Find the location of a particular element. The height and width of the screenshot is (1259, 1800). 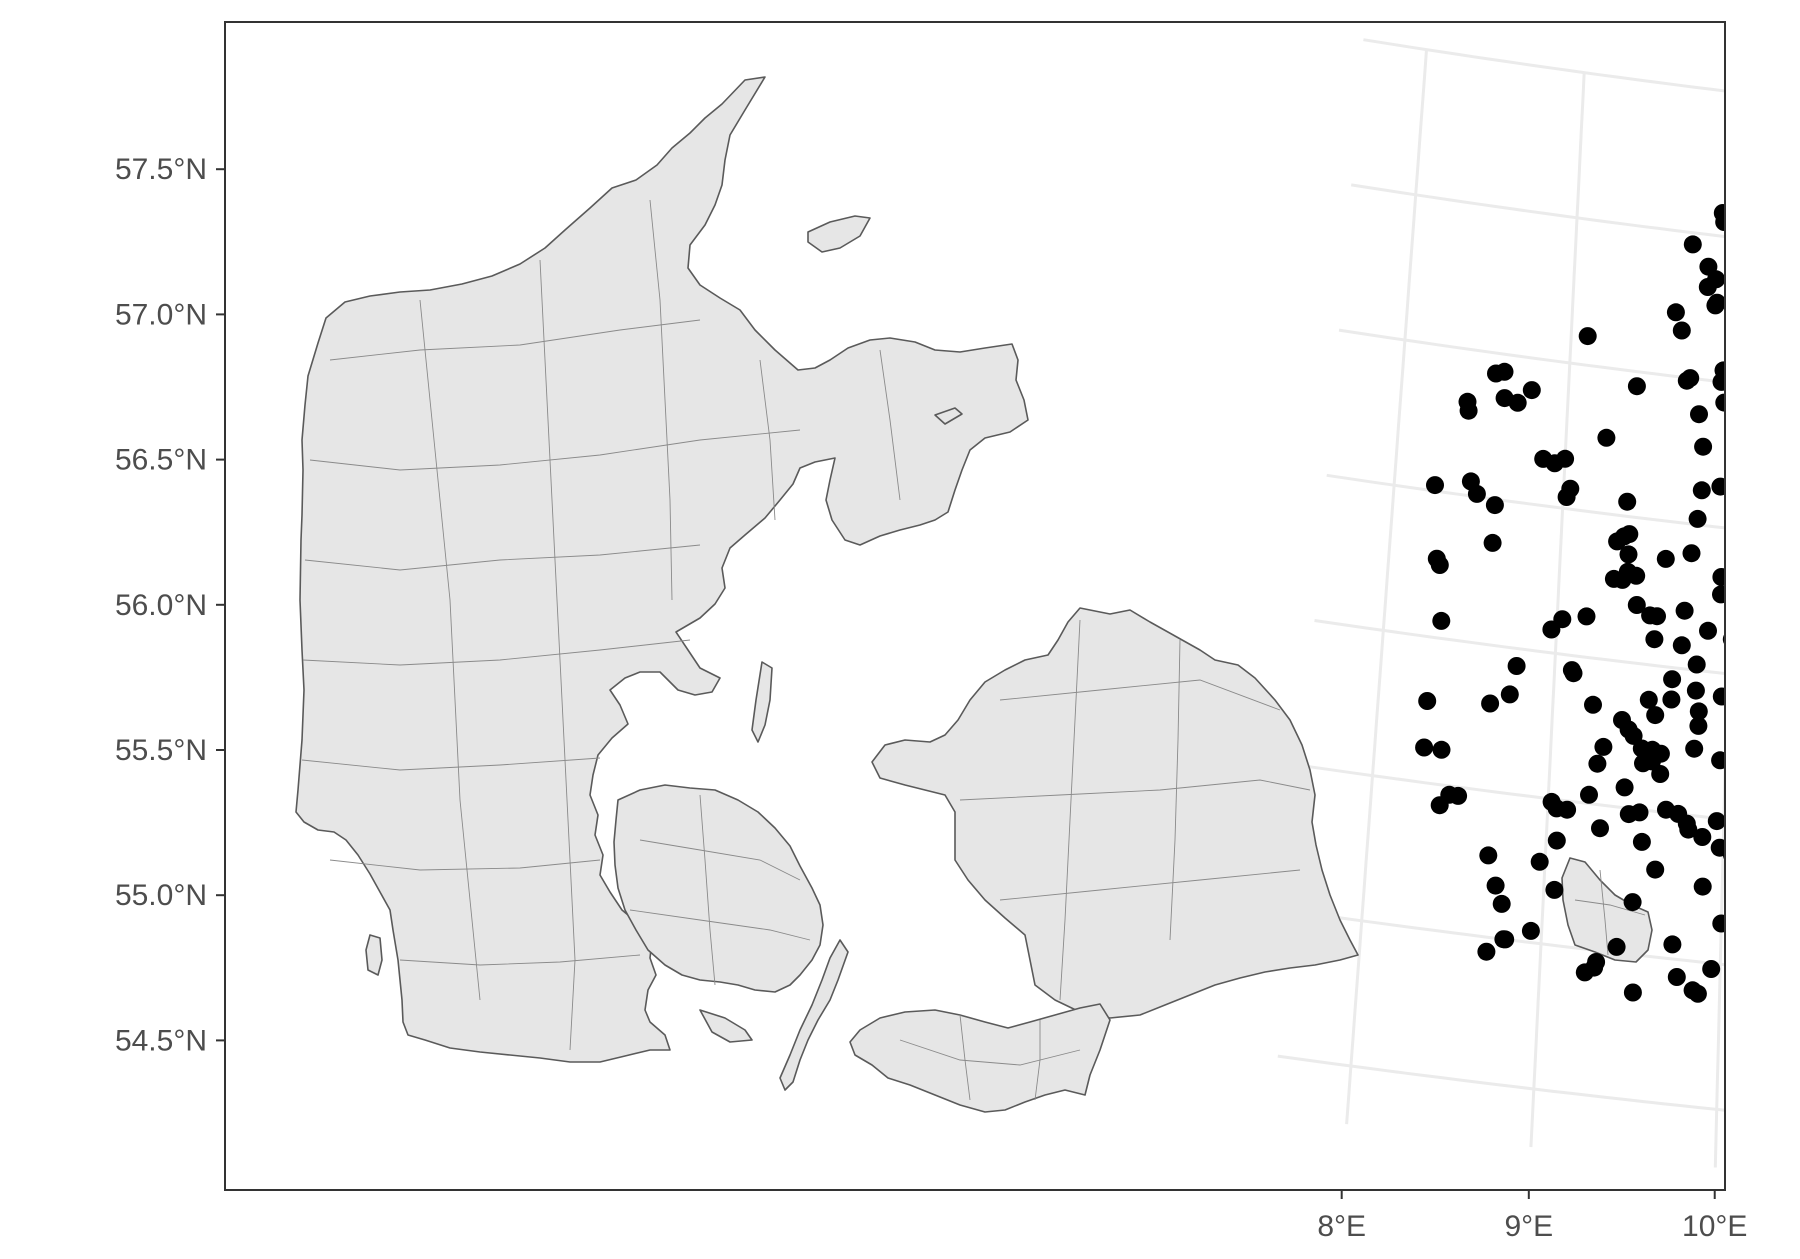

y-tick-label: 57.0°N is located at coordinates (161, 314).